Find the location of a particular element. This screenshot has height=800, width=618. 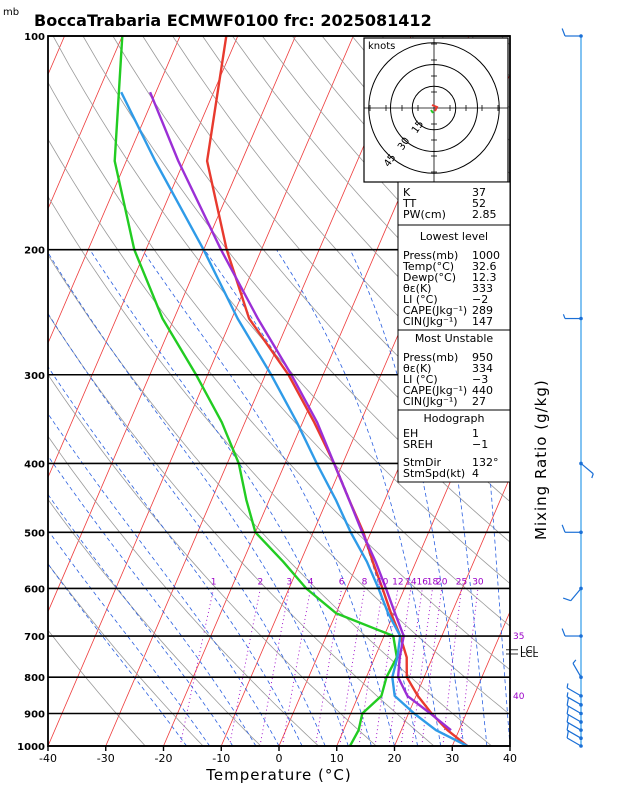

x-axis-label: Temperature (°C) is located at coordinates (278, 775).